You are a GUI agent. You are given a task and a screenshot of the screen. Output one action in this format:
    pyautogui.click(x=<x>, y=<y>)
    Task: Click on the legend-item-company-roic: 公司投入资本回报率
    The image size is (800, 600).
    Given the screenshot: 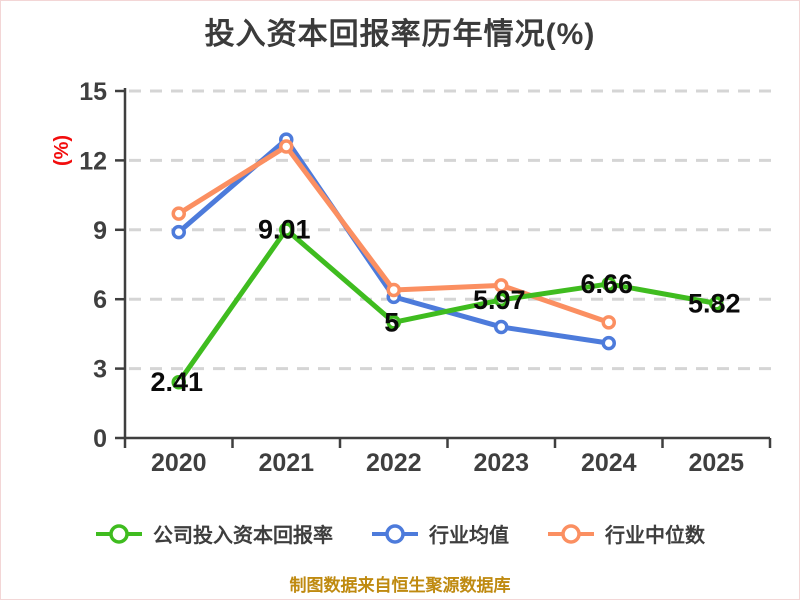 What is the action you would take?
    pyautogui.click(x=214, y=533)
    